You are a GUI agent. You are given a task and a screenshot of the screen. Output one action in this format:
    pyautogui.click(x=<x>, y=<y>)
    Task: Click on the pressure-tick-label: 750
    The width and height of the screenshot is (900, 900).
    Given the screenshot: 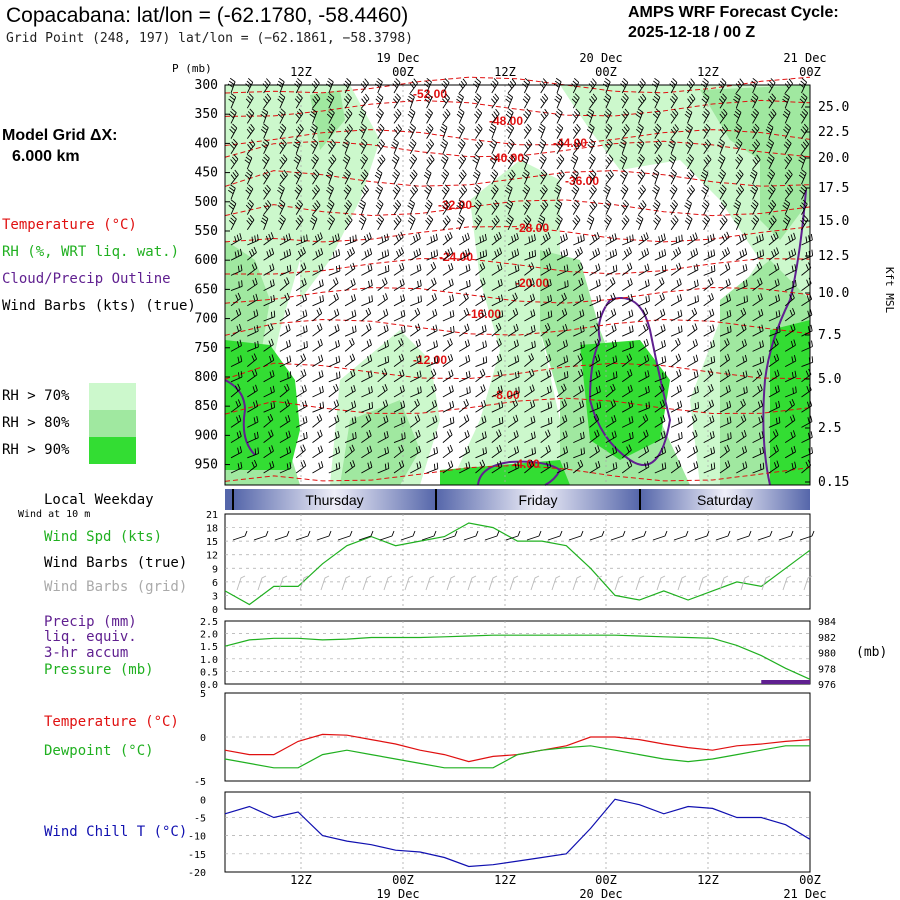 What is the action you would take?
    pyautogui.click(x=206, y=348)
    